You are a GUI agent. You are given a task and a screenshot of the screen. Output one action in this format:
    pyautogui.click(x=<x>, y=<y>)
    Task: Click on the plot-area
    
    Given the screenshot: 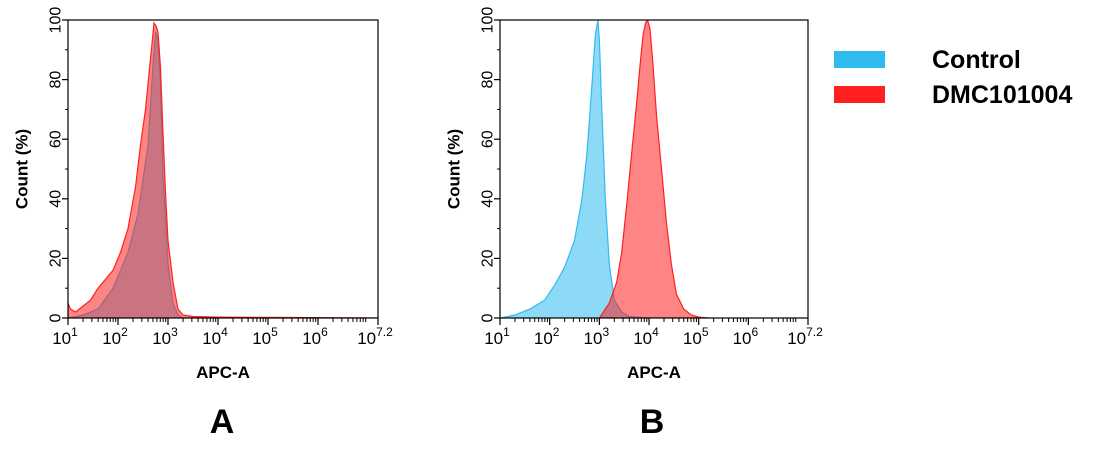 What is the action you would take?
    pyautogui.click(x=604, y=169)
    